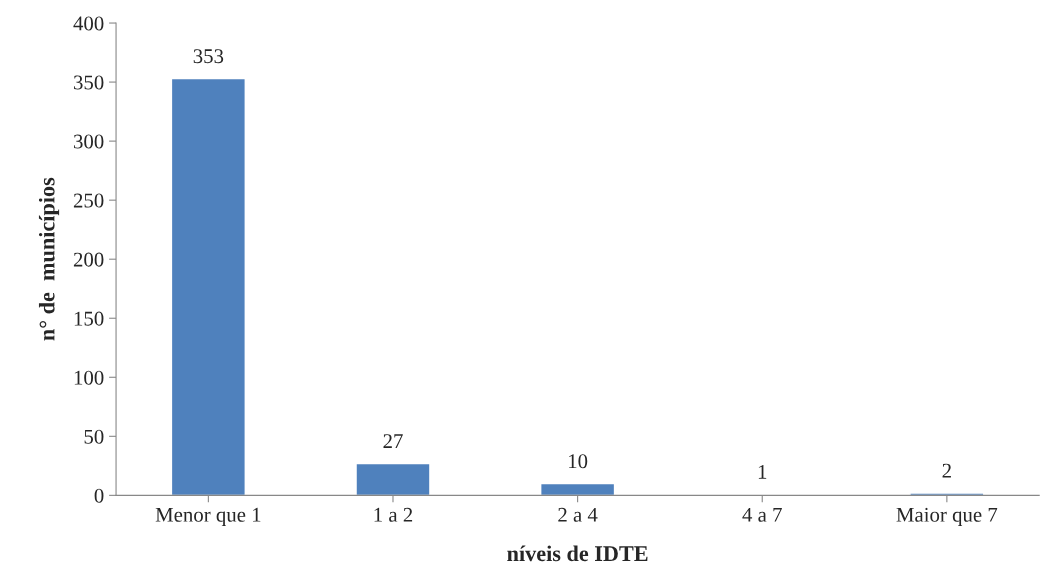  I want to click on x-tick-label: 1 a 2, so click(393, 514).